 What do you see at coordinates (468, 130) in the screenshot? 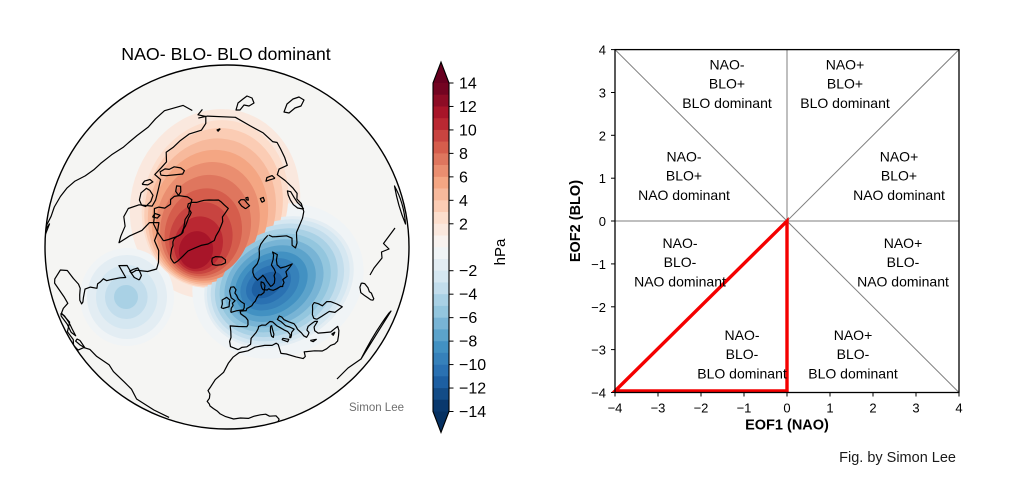
I see `svg-text: 10` at bounding box center [468, 130].